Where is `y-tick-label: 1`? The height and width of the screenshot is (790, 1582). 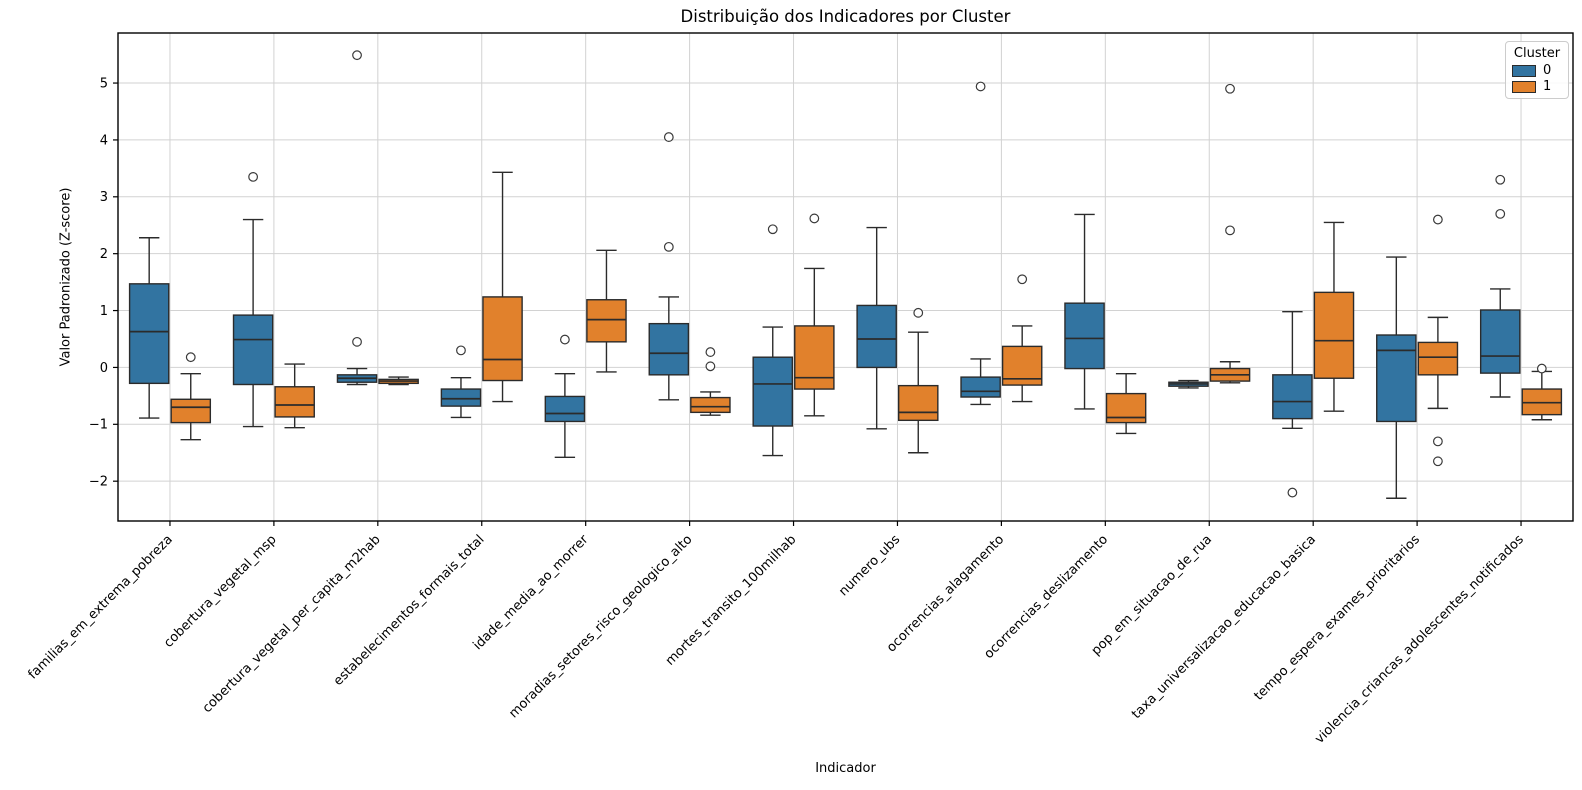
y-tick-label: 1 is located at coordinates (104, 311).